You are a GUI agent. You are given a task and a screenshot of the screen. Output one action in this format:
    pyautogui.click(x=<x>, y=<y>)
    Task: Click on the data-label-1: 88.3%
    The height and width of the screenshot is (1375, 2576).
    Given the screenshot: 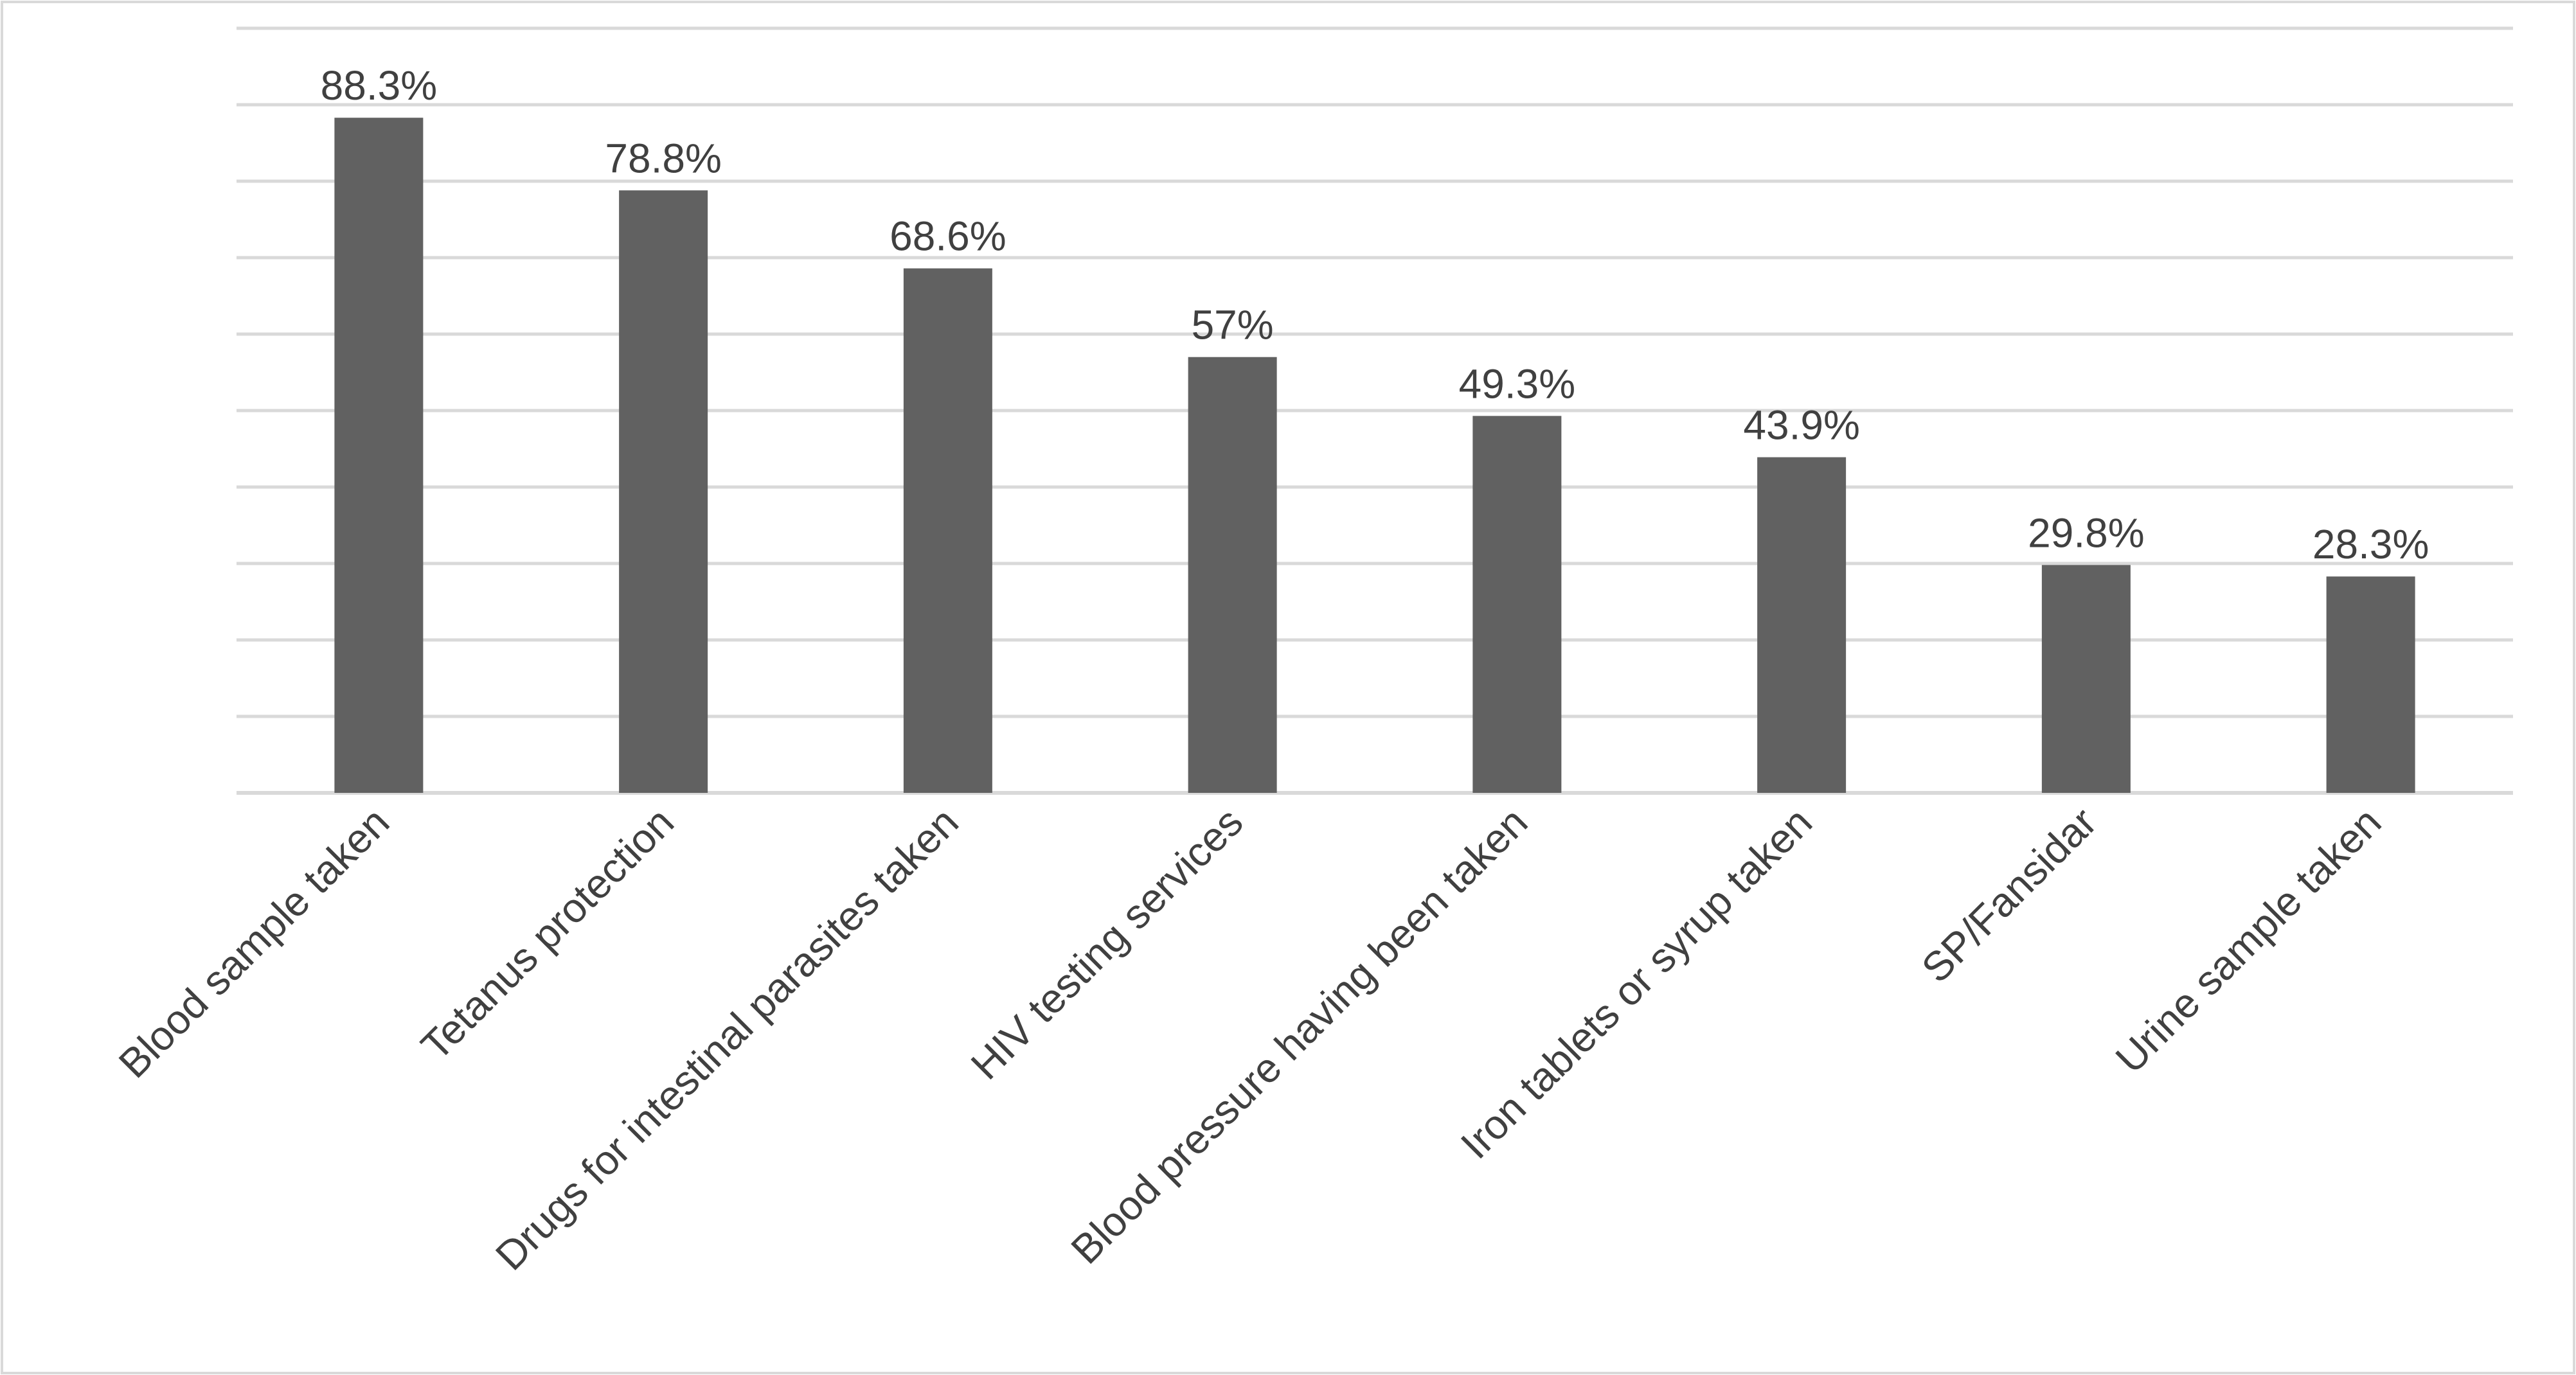 What is the action you would take?
    pyautogui.click(x=379, y=85)
    